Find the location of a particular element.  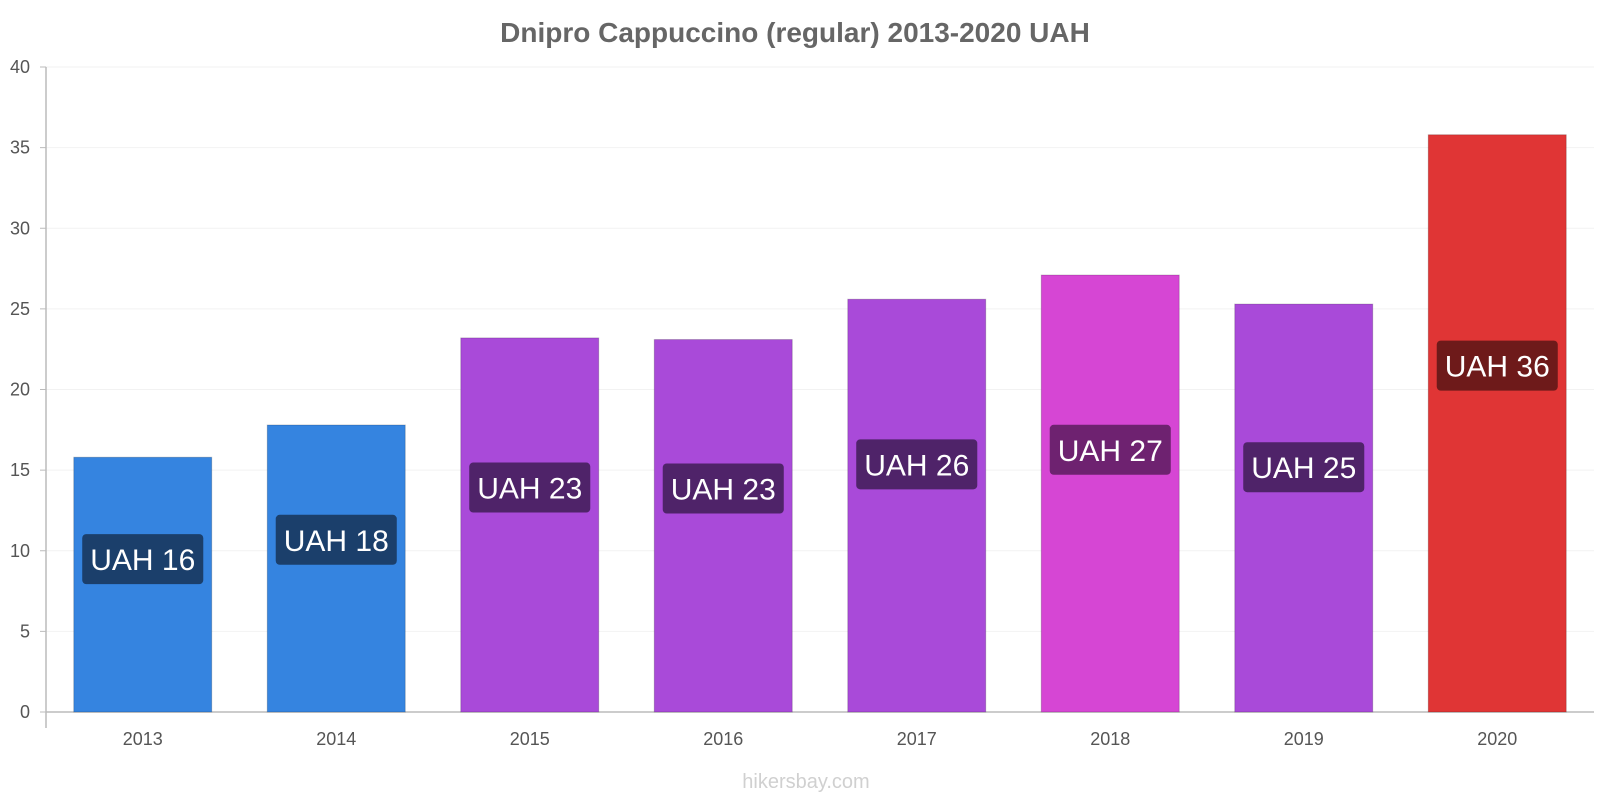

data-label-text: UAH 18 is located at coordinates (336, 541).